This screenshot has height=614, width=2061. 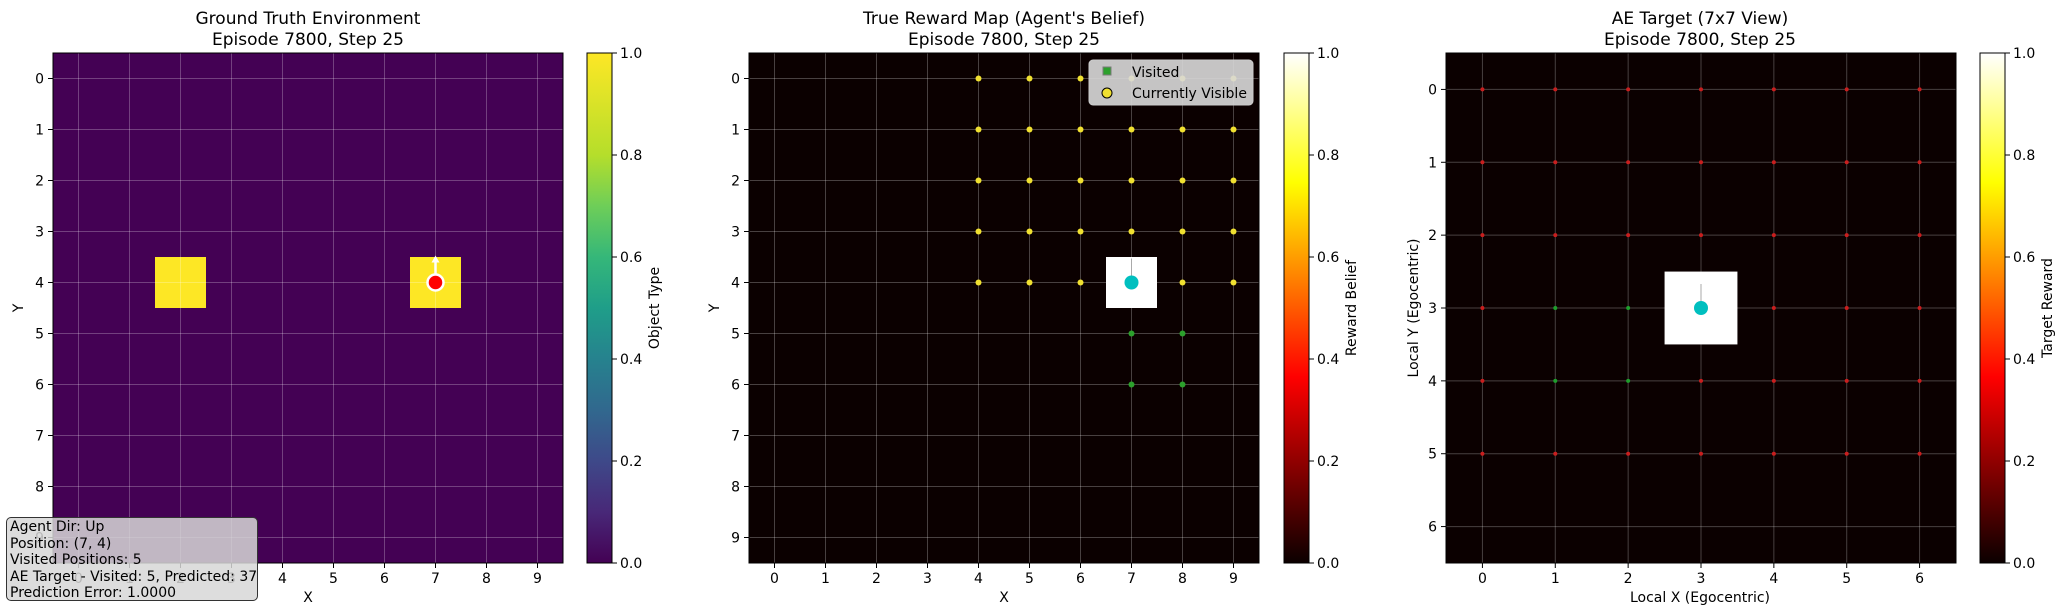 What do you see at coordinates (134, 576) in the screenshot?
I see `info-ae-target: AE Target - Visited: 5, Predicted: 37` at bounding box center [134, 576].